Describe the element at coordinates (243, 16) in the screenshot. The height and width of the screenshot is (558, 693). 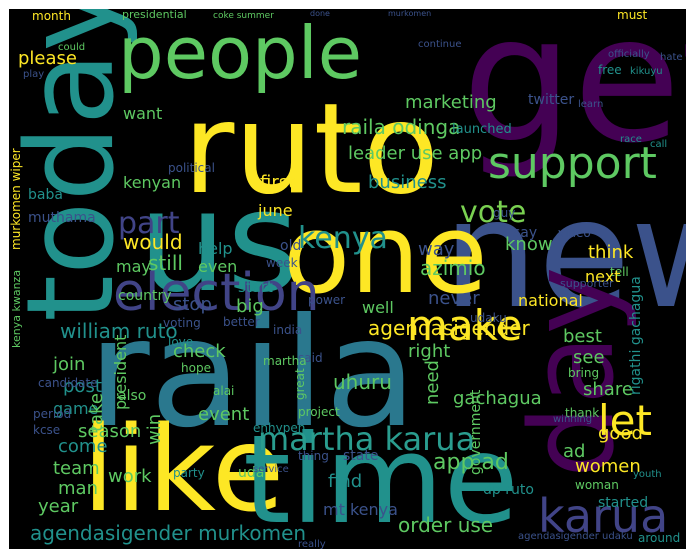
I see `word: coke summer` at that location.